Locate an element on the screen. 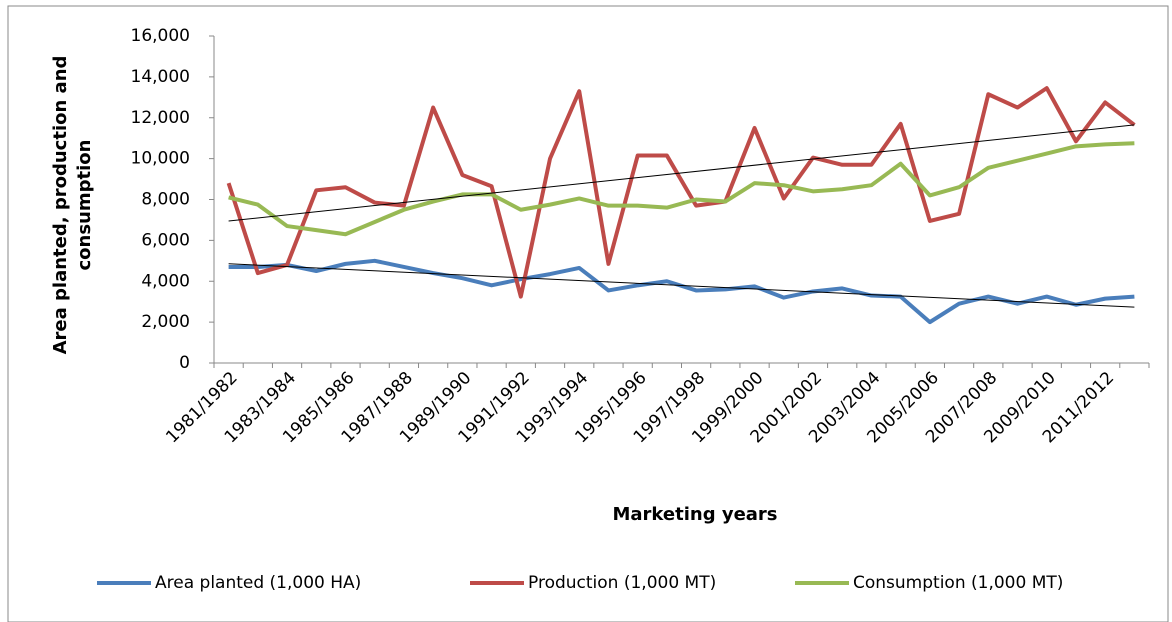 This screenshot has height=622, width=1172. y-tick-label: 14,000 is located at coordinates (160, 77).